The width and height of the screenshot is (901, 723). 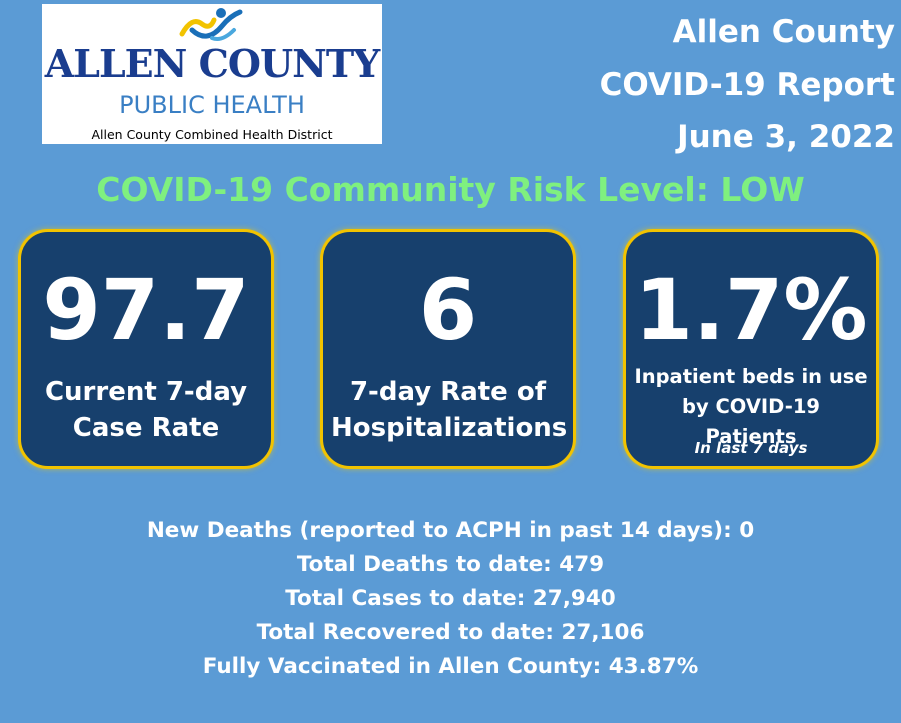 I want to click on stat-total-cases: Total Cases to date: 27,940, so click(x=450, y=598).